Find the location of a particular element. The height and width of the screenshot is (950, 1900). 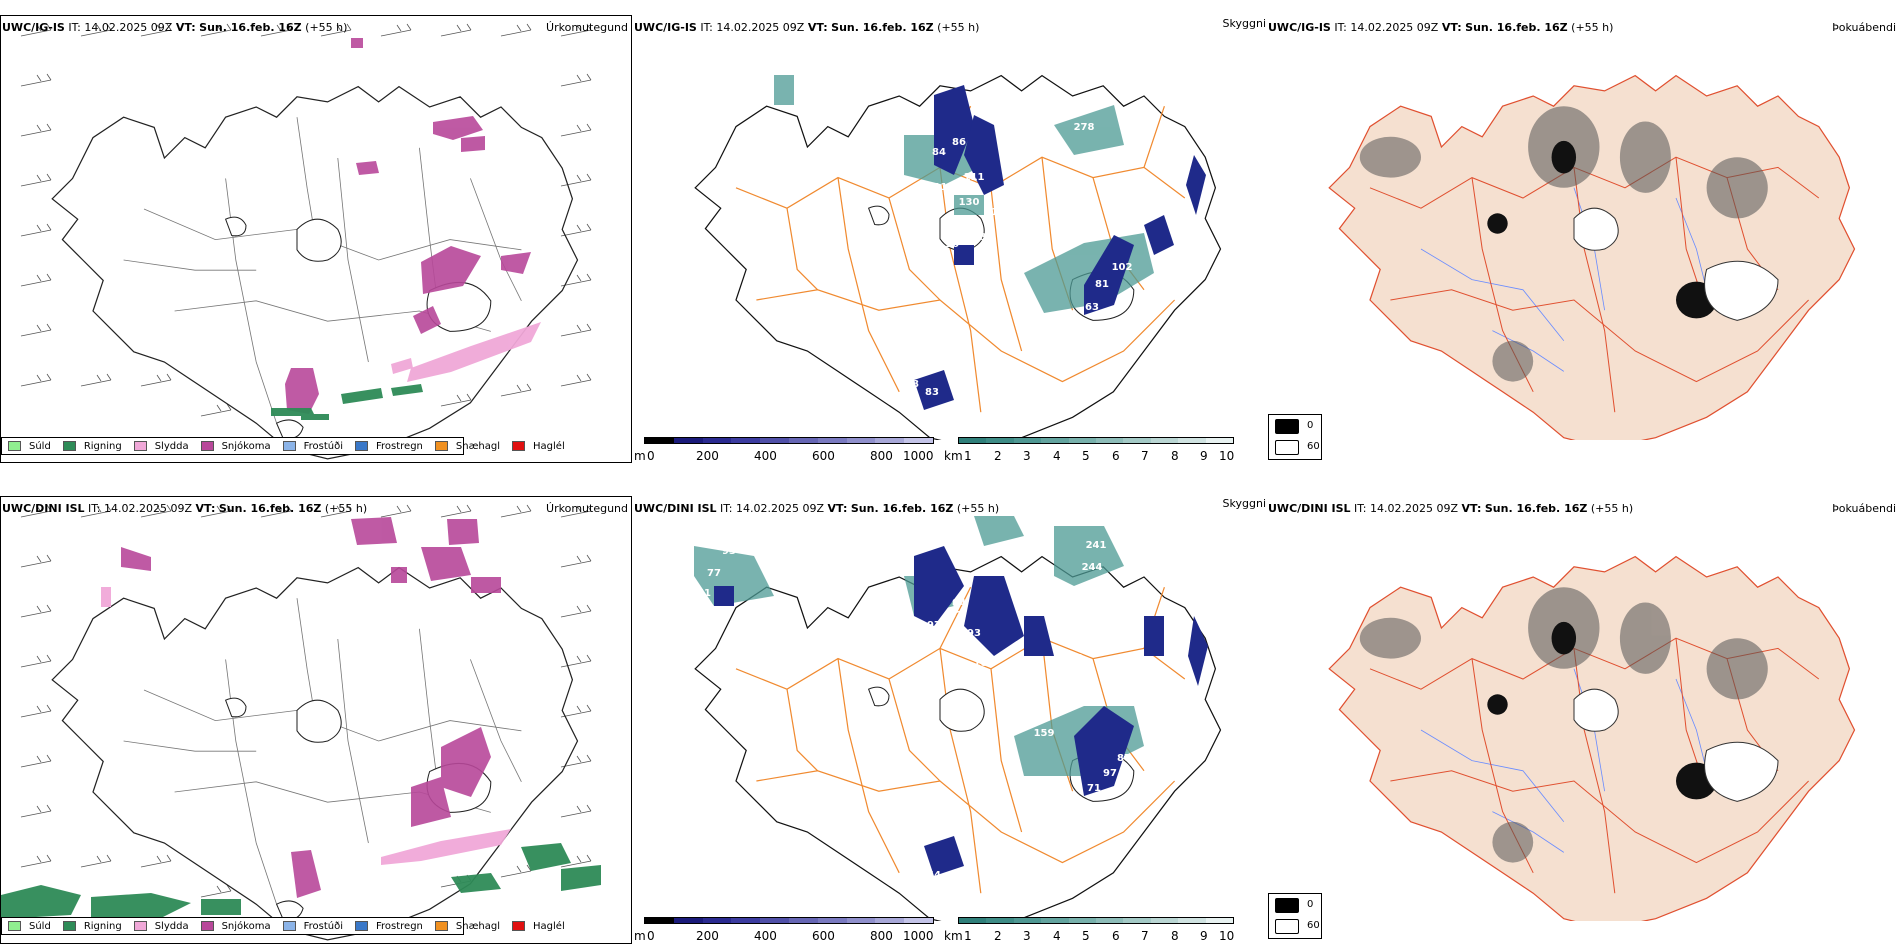

visibility-value-label: 244 is located at coordinates (1092, 567).